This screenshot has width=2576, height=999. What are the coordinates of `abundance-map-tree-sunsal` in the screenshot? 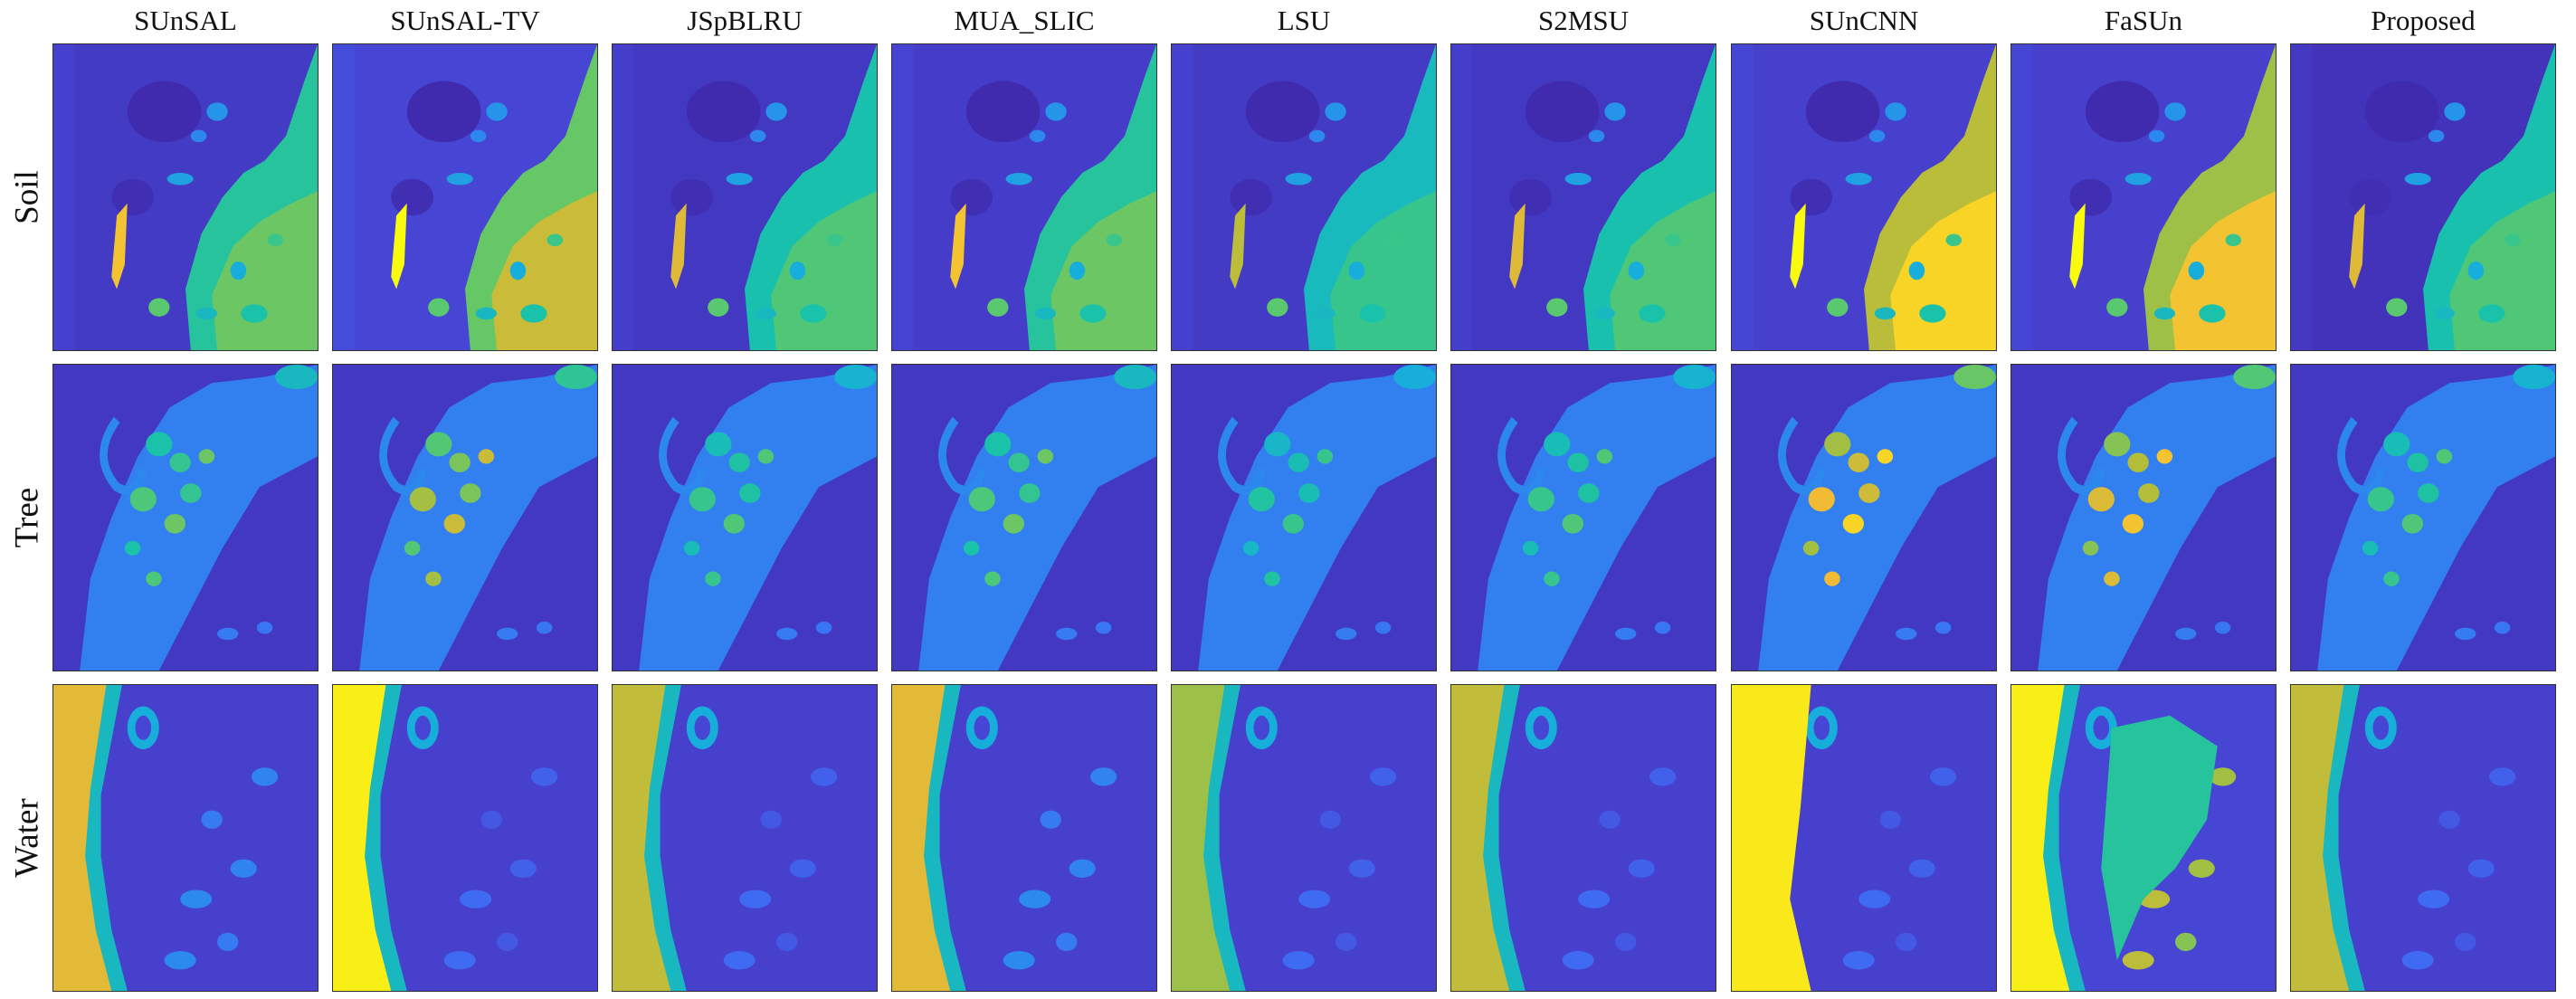 It's located at (185, 517).